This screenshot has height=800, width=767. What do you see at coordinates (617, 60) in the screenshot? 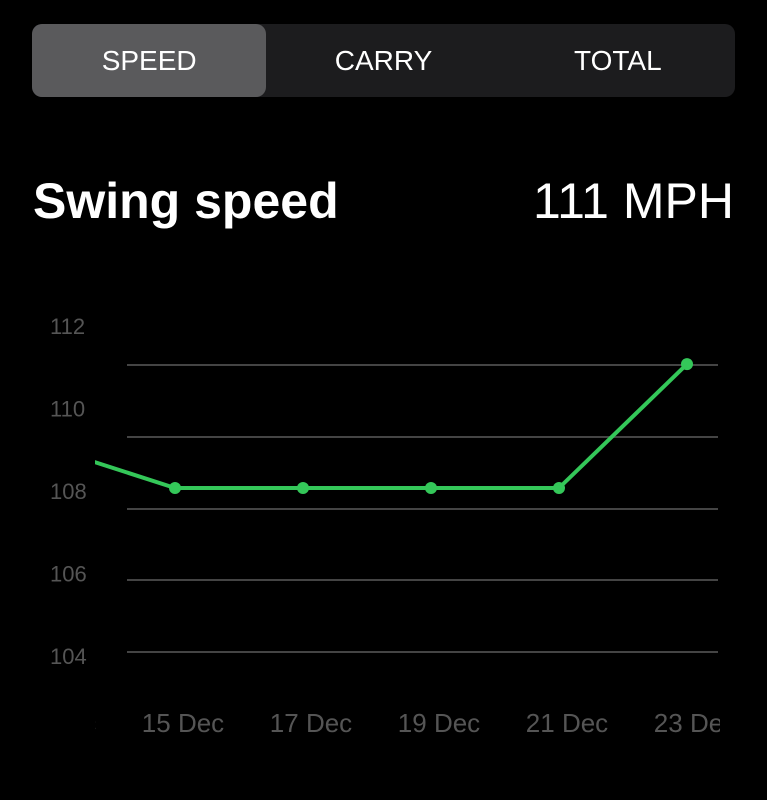
I see `tab-total: TOTAL` at bounding box center [617, 60].